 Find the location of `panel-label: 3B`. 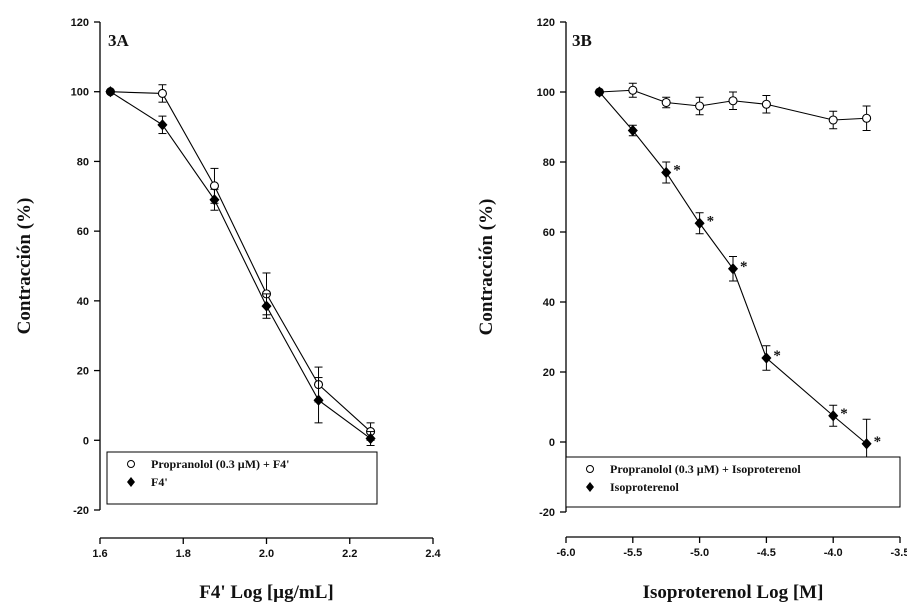

panel-label: 3B is located at coordinates (582, 40).